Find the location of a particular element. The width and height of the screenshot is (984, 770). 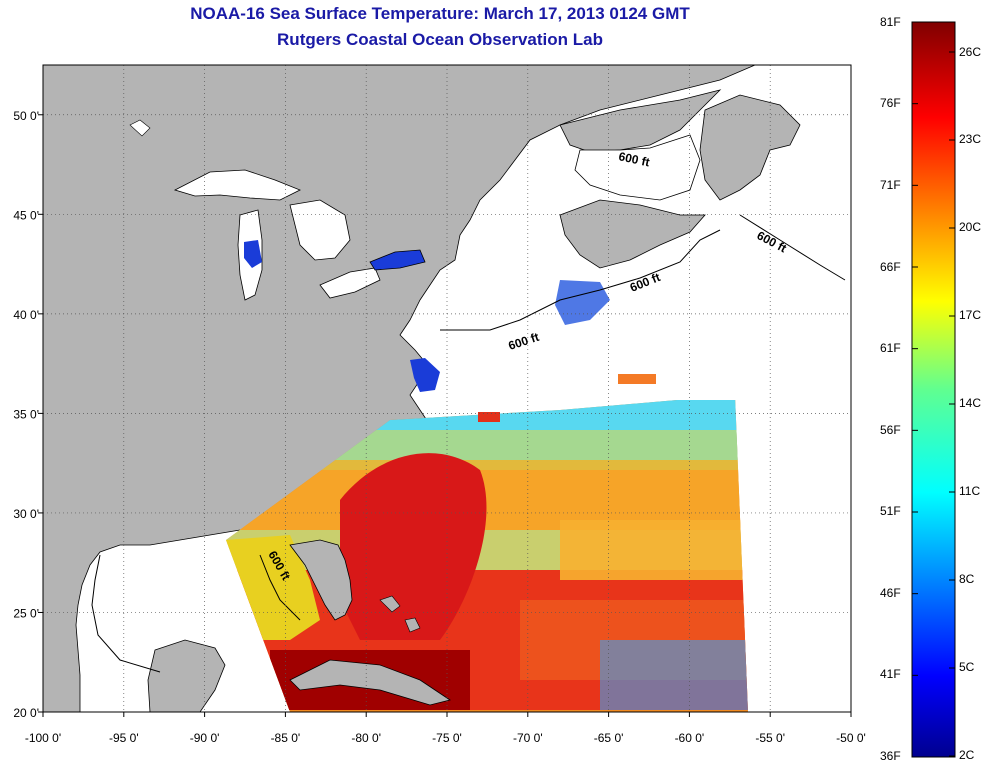

colorbar-label-f: 66F is located at coordinates (890, 267).